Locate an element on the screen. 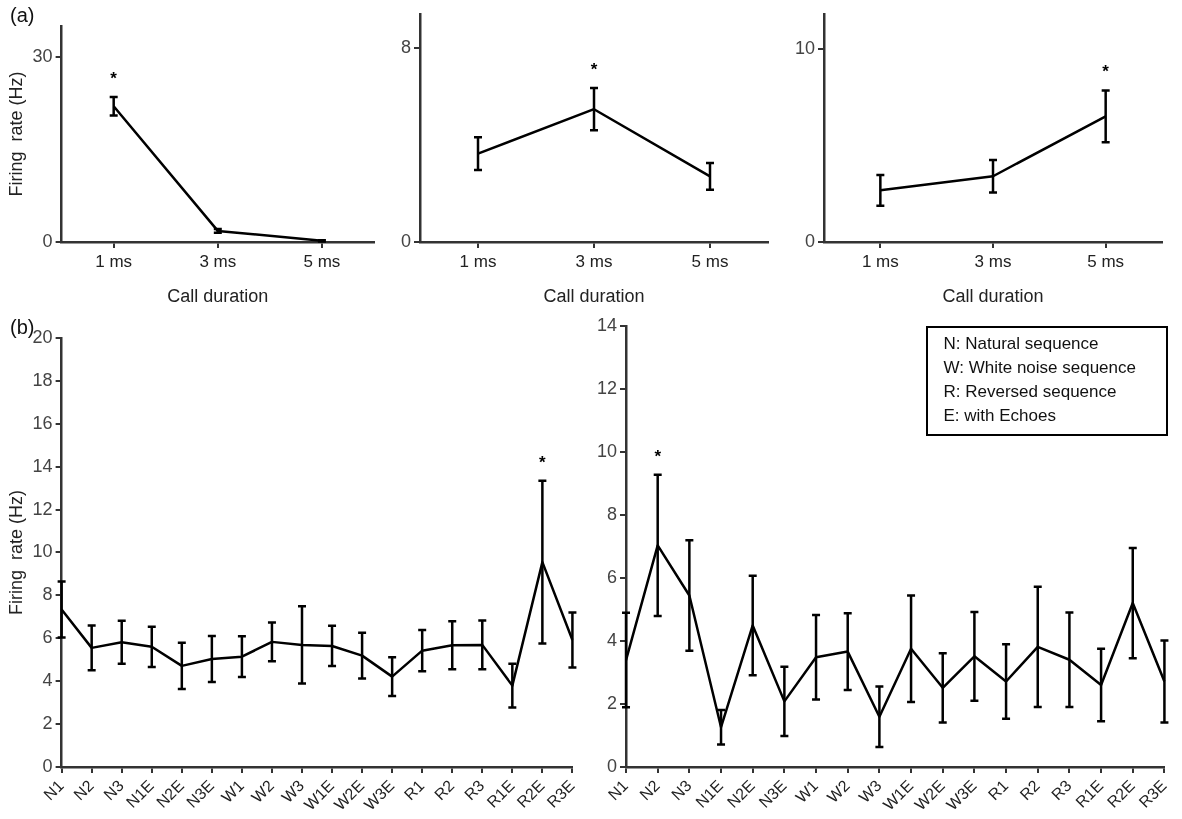 This screenshot has height=819, width=1182. chart-title: (a) is located at coordinates (22, 15).